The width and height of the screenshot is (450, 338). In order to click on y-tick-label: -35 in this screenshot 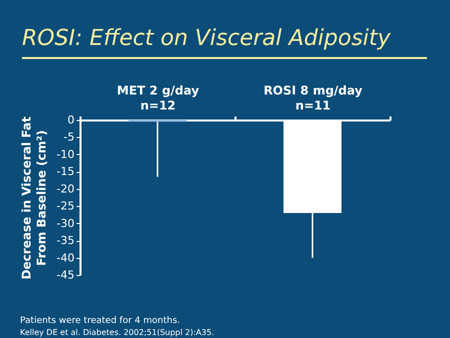, I will do `click(65, 241)`.